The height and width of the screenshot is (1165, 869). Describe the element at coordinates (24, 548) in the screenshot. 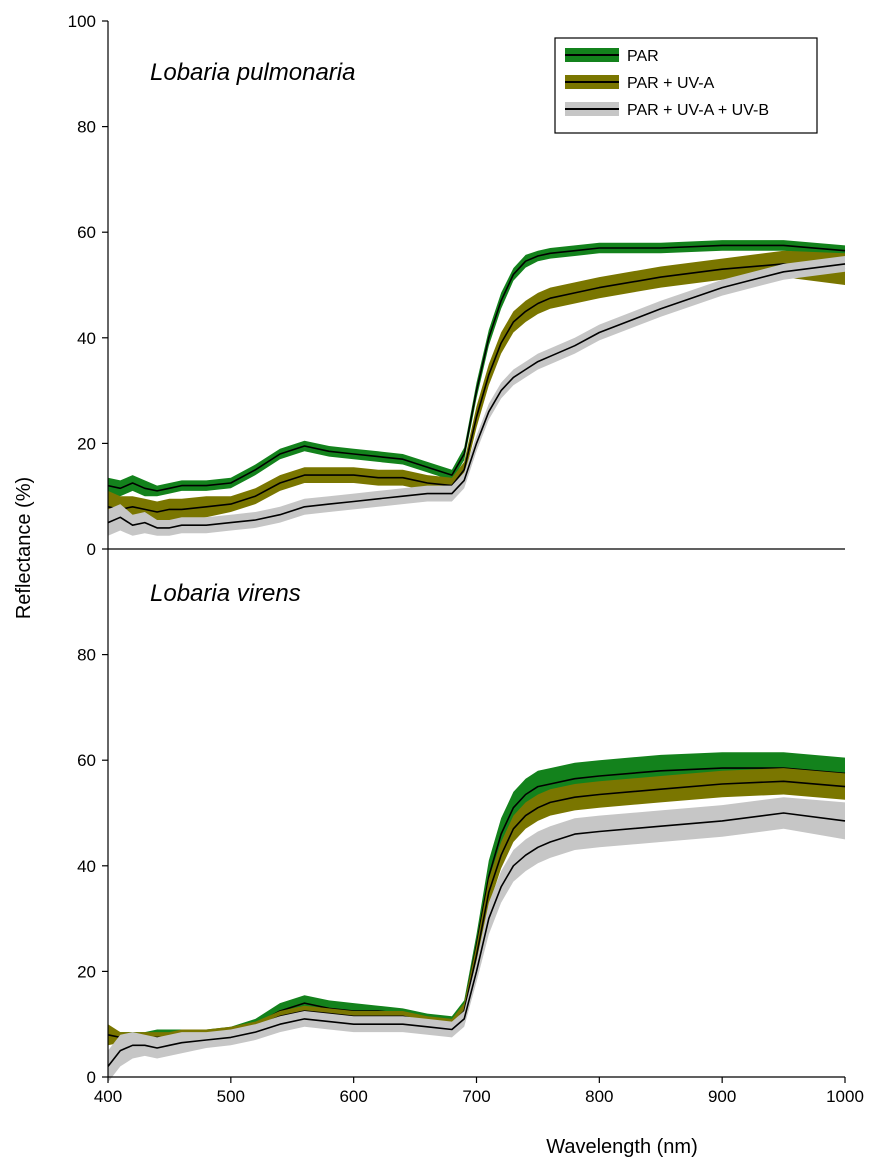

I see `y-axis-title: Reflectance (%)` at that location.